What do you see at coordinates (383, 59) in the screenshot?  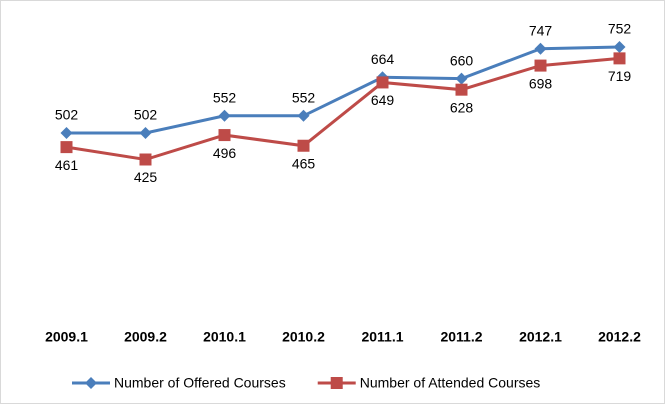 I see `data-label: 664` at bounding box center [383, 59].